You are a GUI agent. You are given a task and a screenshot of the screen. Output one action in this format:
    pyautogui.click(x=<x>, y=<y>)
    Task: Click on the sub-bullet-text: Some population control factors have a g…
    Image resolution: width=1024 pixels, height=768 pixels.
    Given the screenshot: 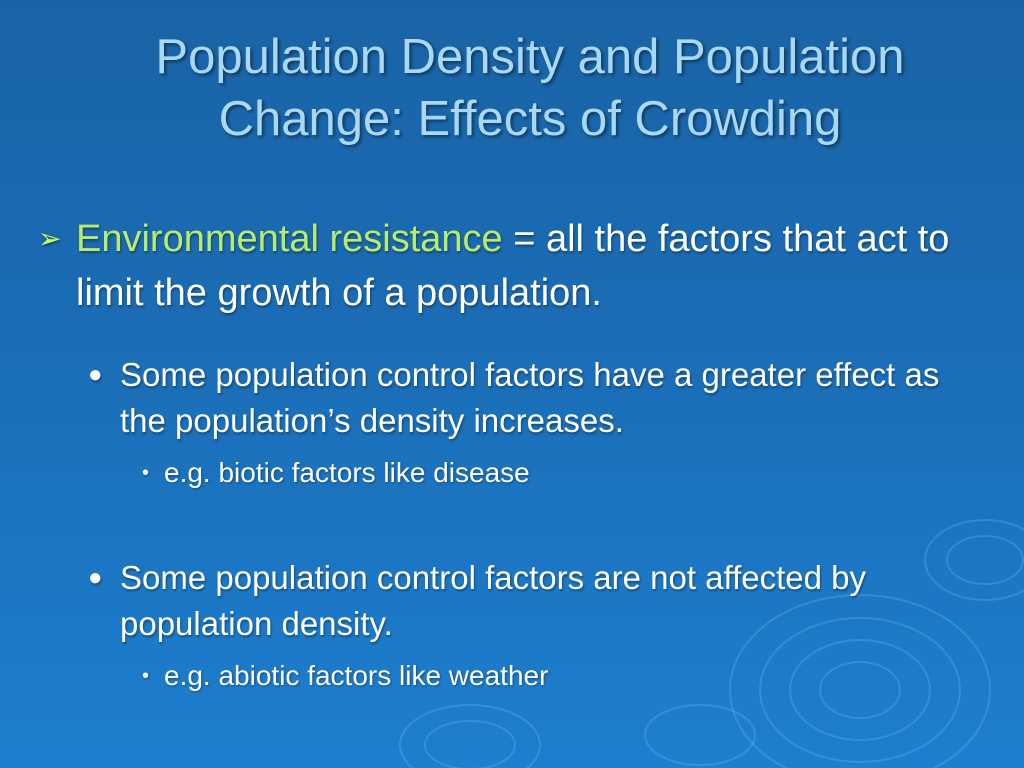 What is the action you would take?
    pyautogui.click(x=530, y=397)
    